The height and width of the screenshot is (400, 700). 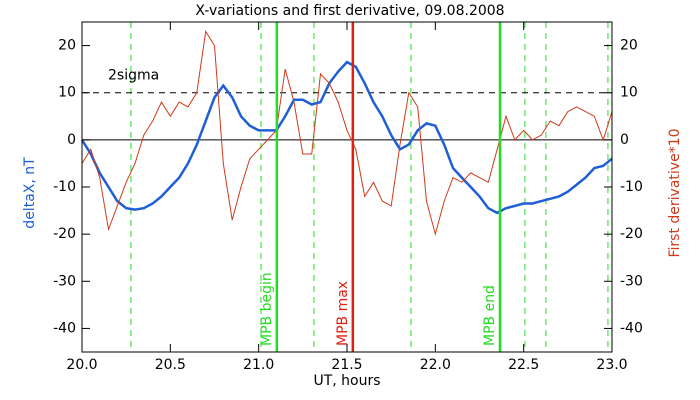 I want to click on x-tick-label: 22.5, so click(x=523, y=365).